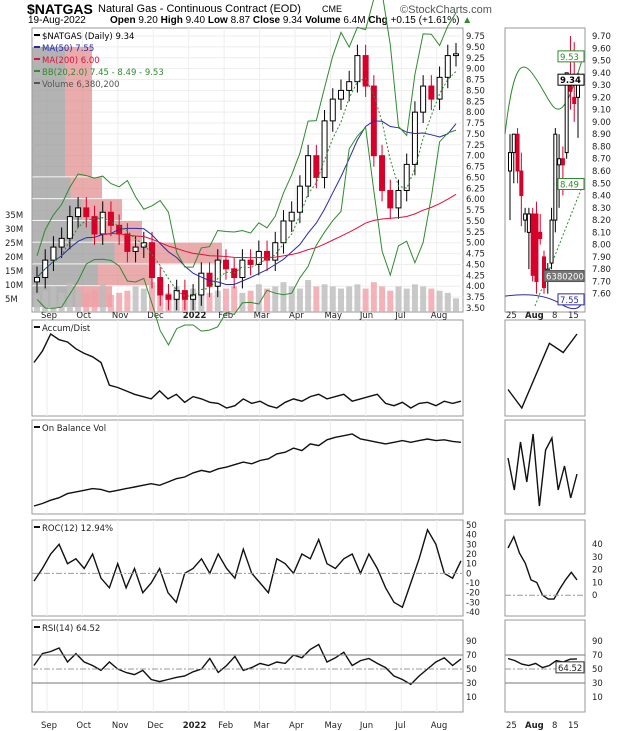  What do you see at coordinates (597, 571) in the screenshot?
I see `mini-roc-tick-label: 20` at bounding box center [597, 571].